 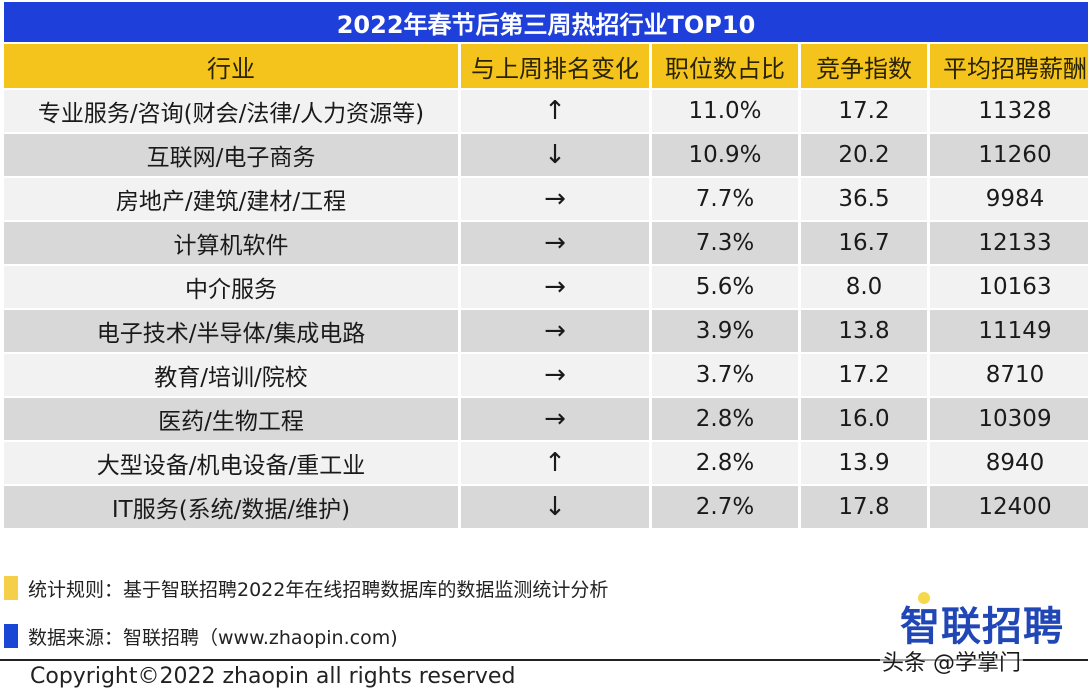 What do you see at coordinates (725, 199) in the screenshot?
I see `job-share-cell: 7.7%` at bounding box center [725, 199].